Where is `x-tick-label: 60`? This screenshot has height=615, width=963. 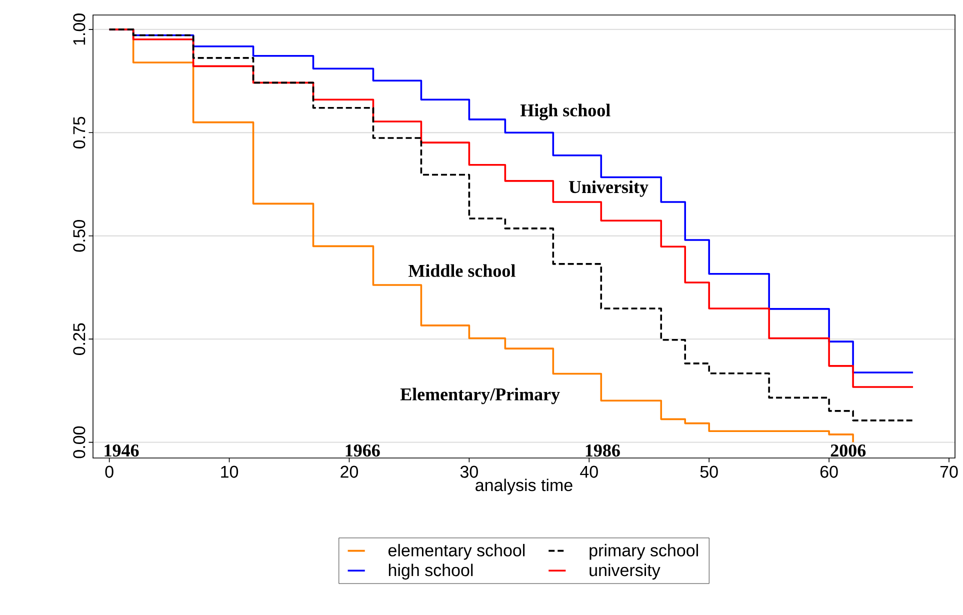
x-tick-label: 60 is located at coordinates (829, 472).